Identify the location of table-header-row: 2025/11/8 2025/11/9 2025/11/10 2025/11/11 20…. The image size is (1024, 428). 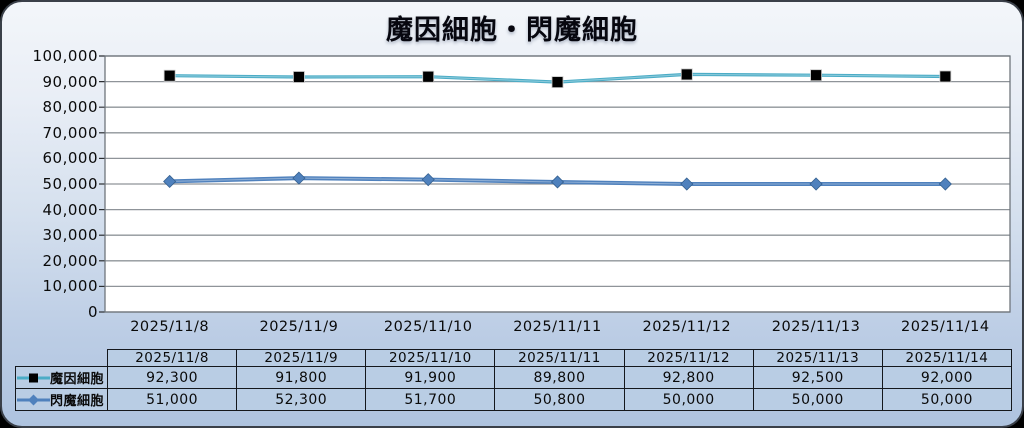
(514, 358).